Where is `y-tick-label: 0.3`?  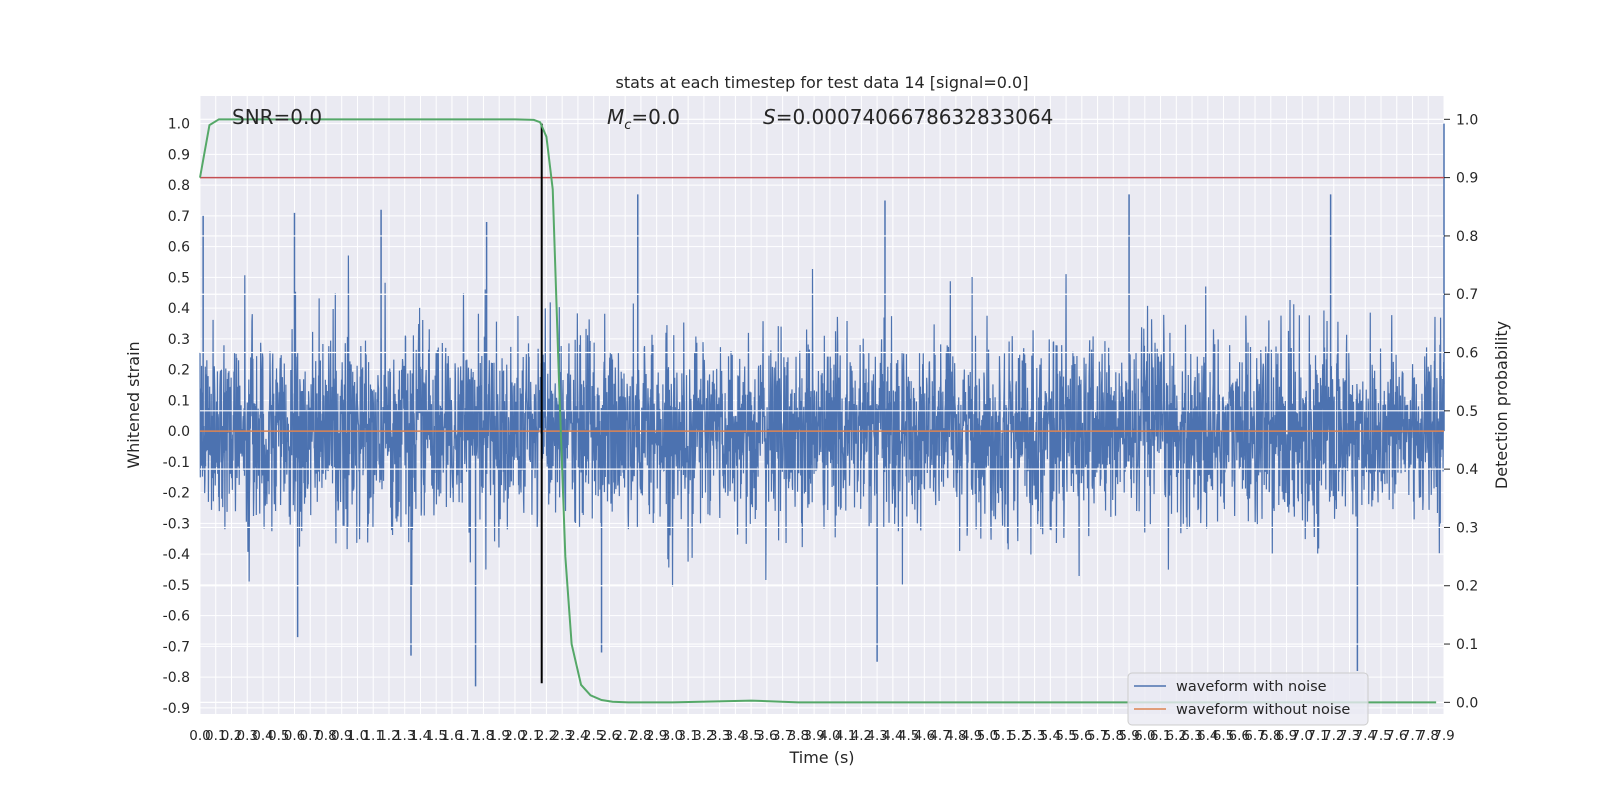 y-tick-label: 0.3 is located at coordinates (179, 340).